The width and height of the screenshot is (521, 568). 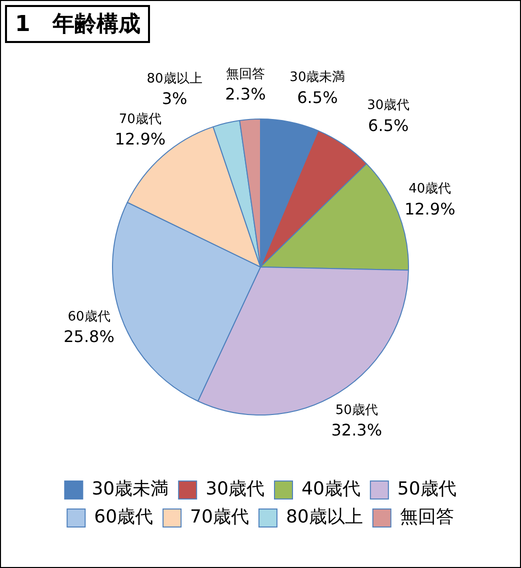 I want to click on slice-label: 60歳代, so click(x=89, y=316).